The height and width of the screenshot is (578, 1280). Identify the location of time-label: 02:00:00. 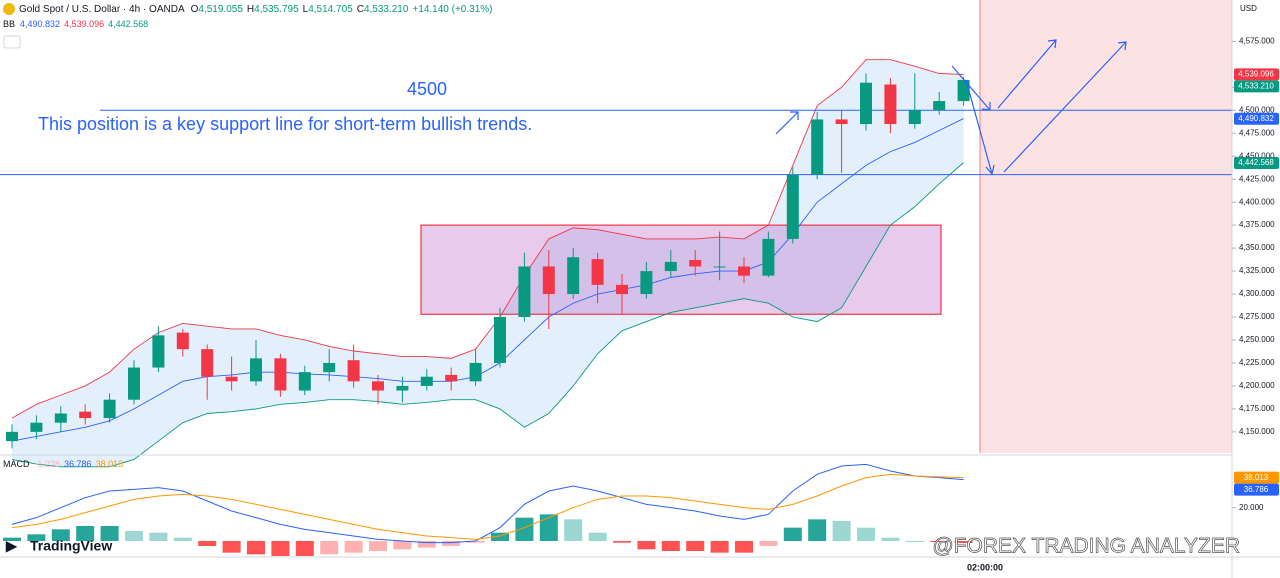
(985, 567).